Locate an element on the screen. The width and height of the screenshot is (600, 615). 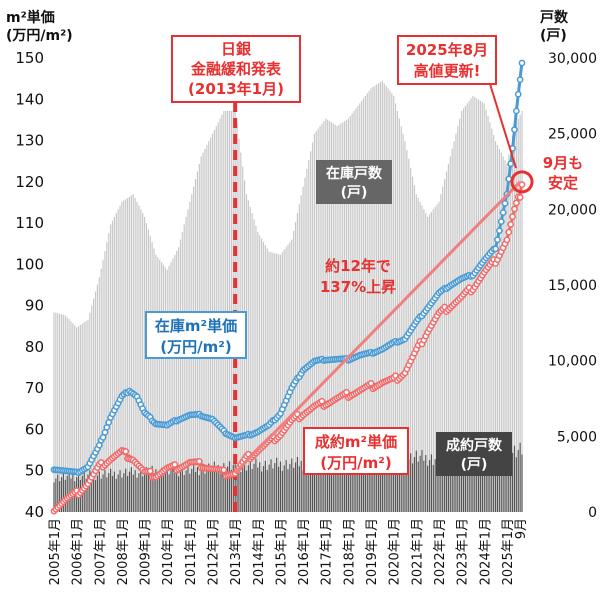
inventory-price-label-box is located at coordinates (196, 335).